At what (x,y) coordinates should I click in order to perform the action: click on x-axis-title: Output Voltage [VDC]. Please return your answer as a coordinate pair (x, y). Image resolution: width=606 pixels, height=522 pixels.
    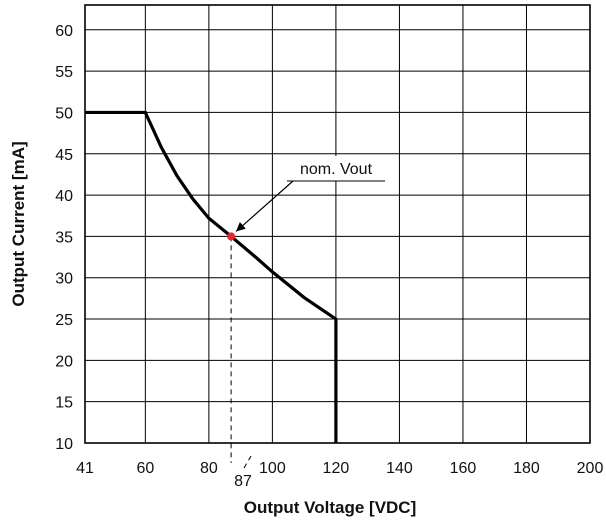
    Looking at the image, I should click on (330, 507).